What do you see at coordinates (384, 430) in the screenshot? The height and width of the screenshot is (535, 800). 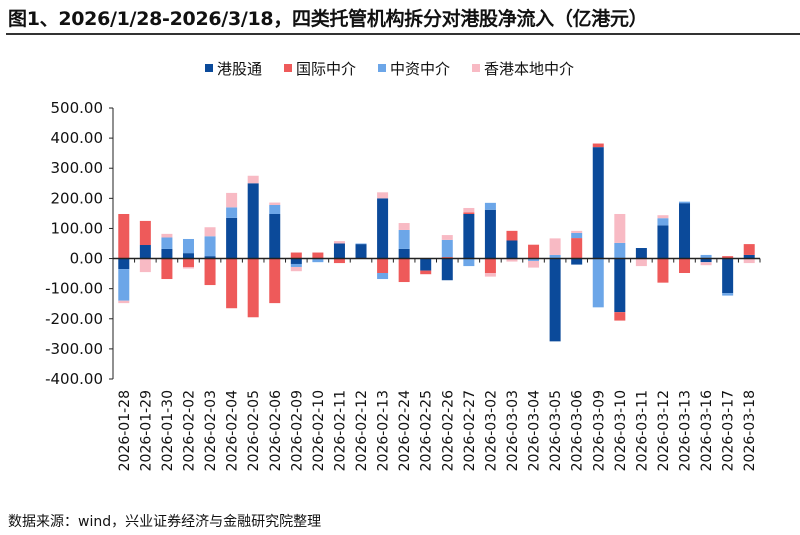 I see `x-tick-label: 2026-02-13` at bounding box center [384, 430].